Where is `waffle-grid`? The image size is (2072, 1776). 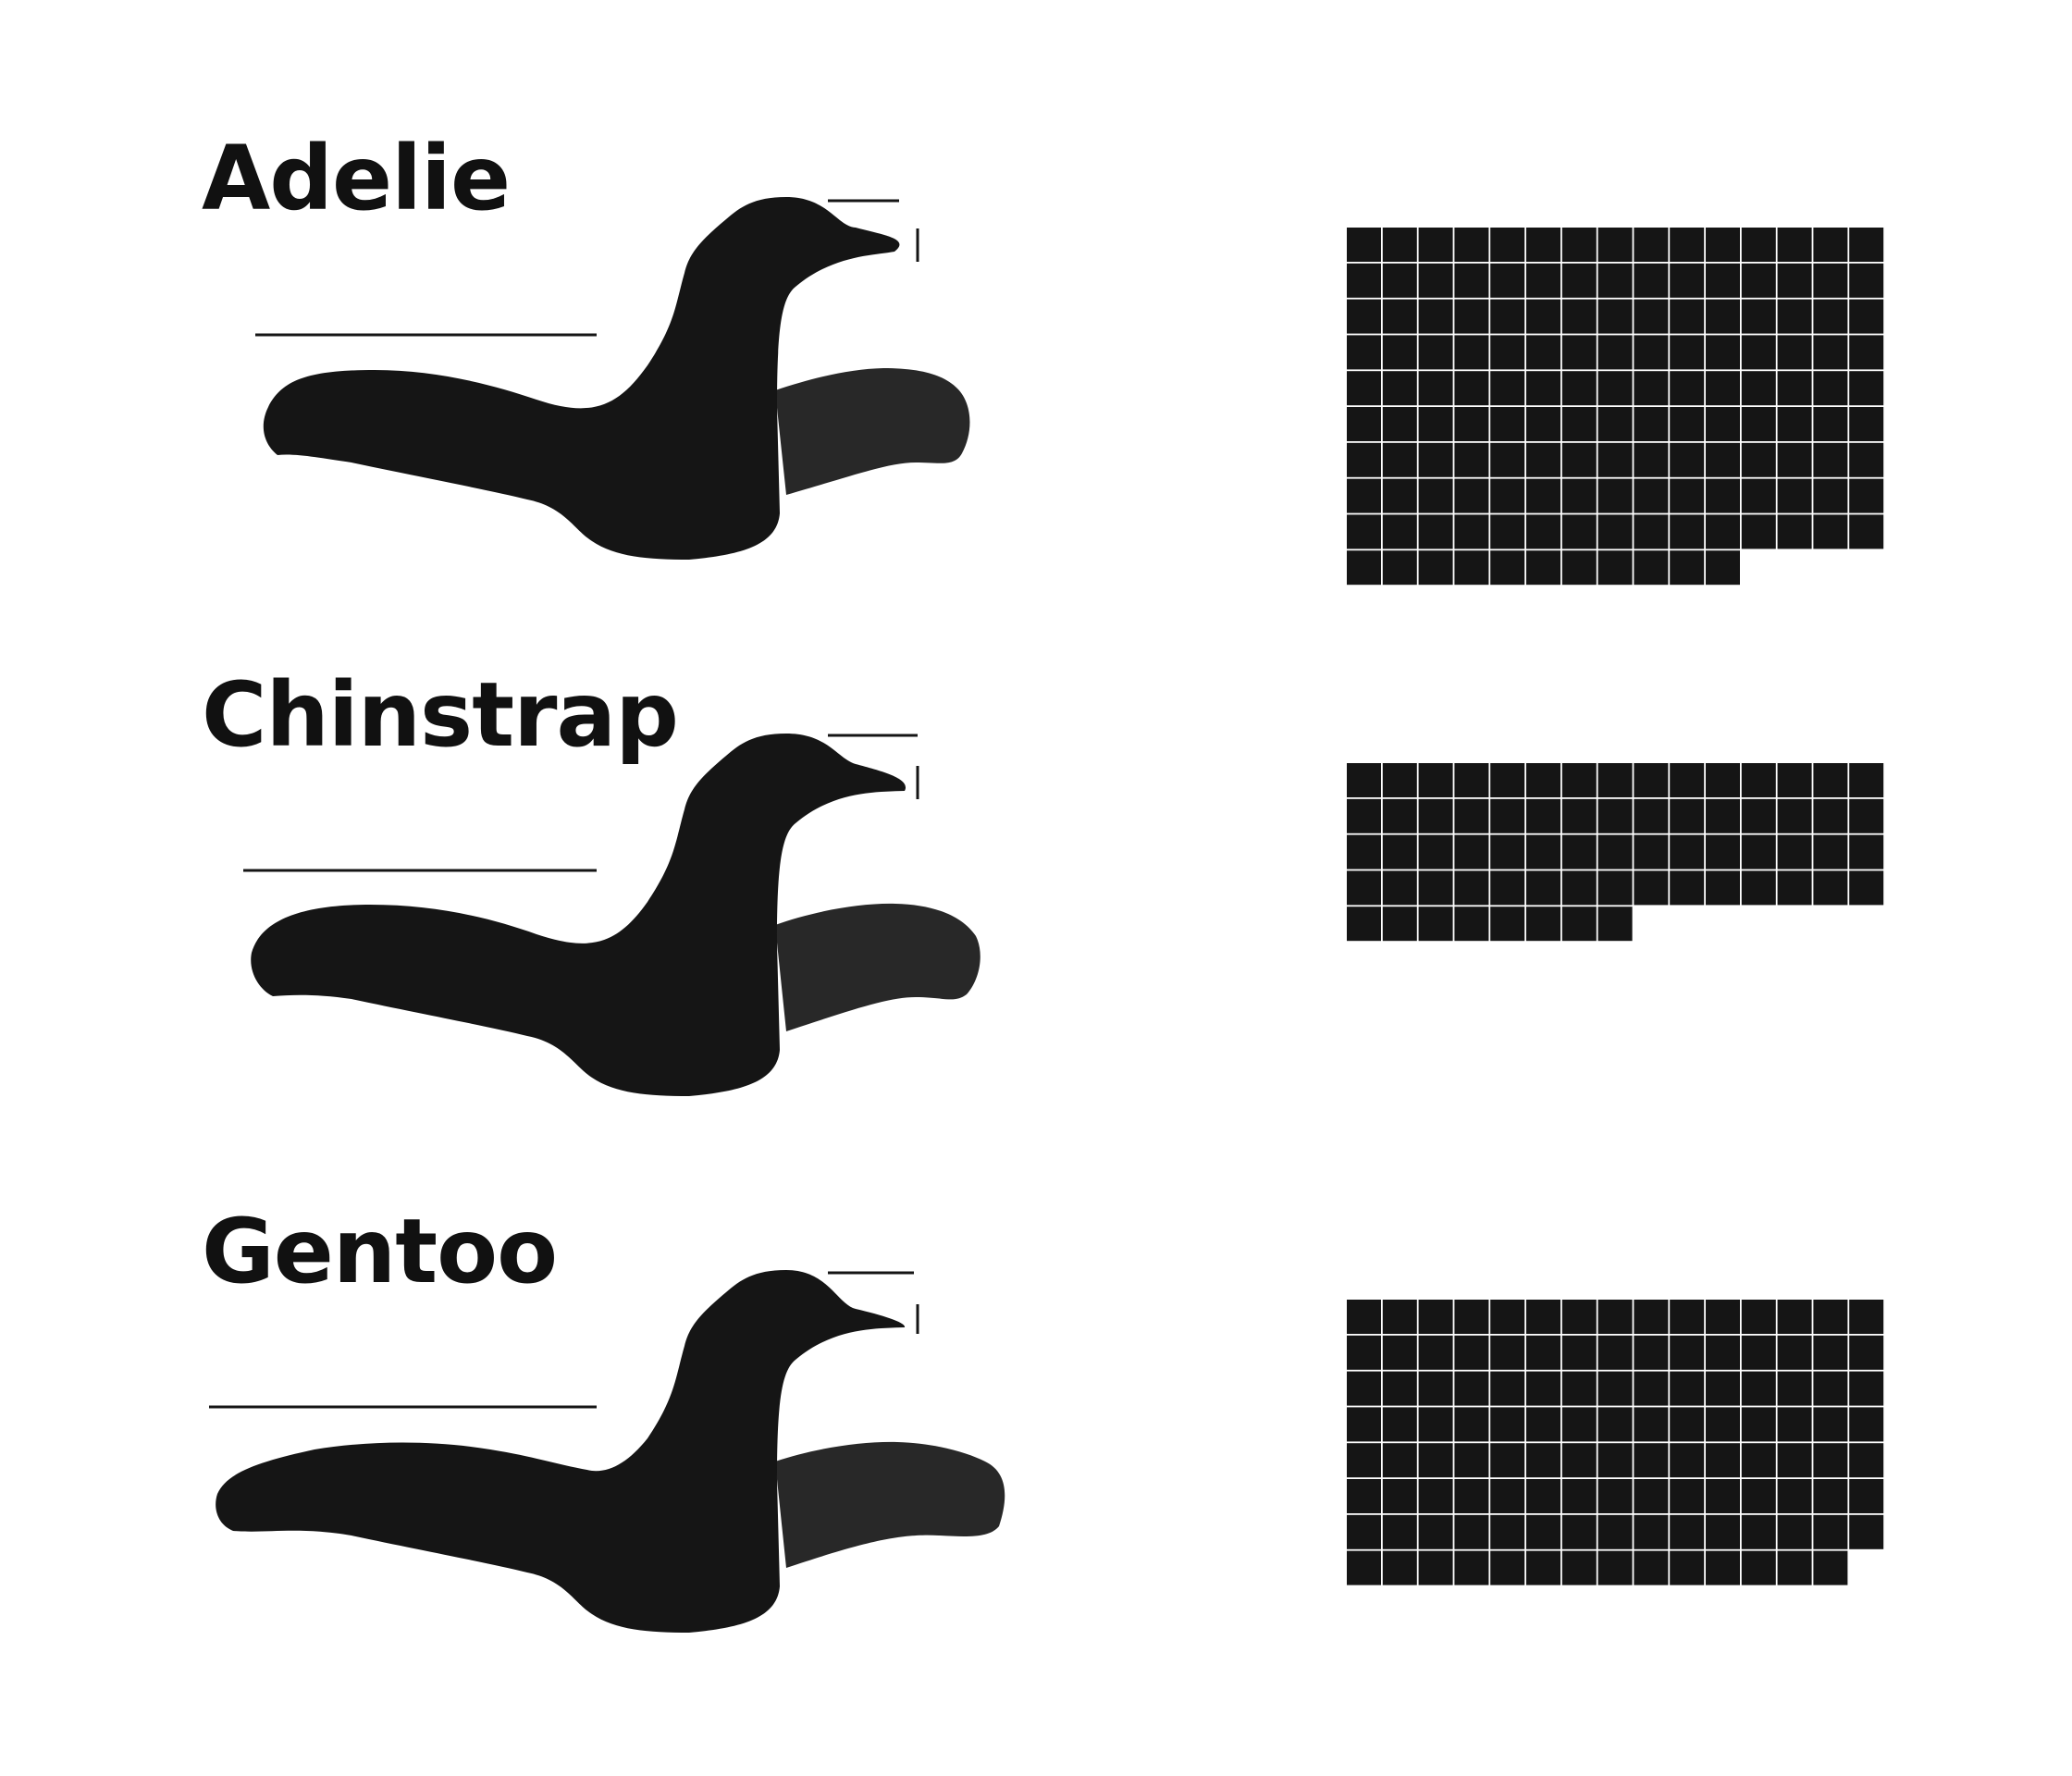
waffle-grid is located at coordinates (1616, 853).